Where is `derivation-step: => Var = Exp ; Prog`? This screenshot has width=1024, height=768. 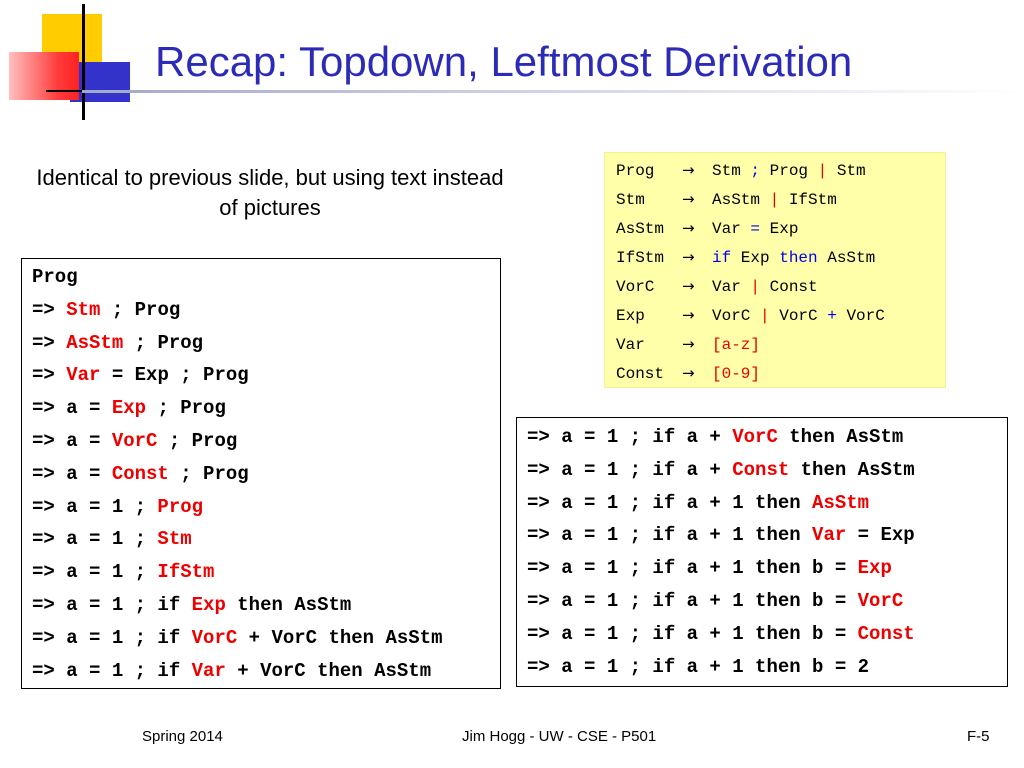 derivation-step: => Var = Exp ; Prog is located at coordinates (140, 375).